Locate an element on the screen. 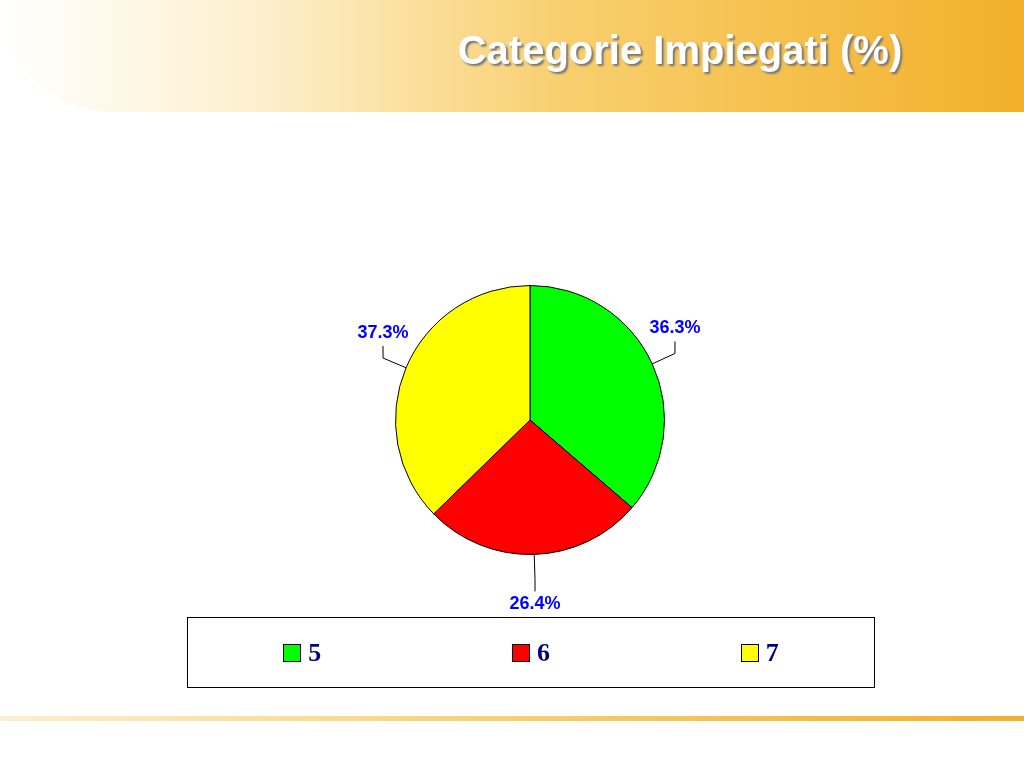 This screenshot has height=768, width=1024. data-label: 37.3% is located at coordinates (383, 332).